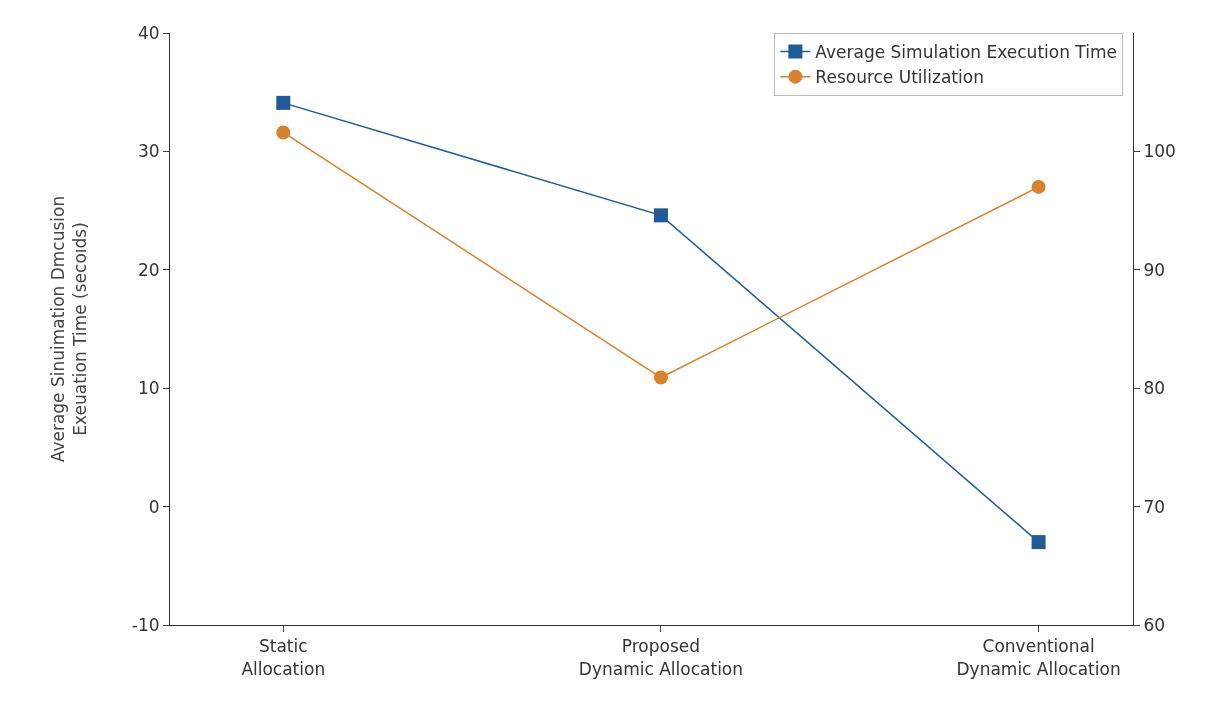  What do you see at coordinates (899, 77) in the screenshot?
I see `legend-label: Resource Utilization` at bounding box center [899, 77].